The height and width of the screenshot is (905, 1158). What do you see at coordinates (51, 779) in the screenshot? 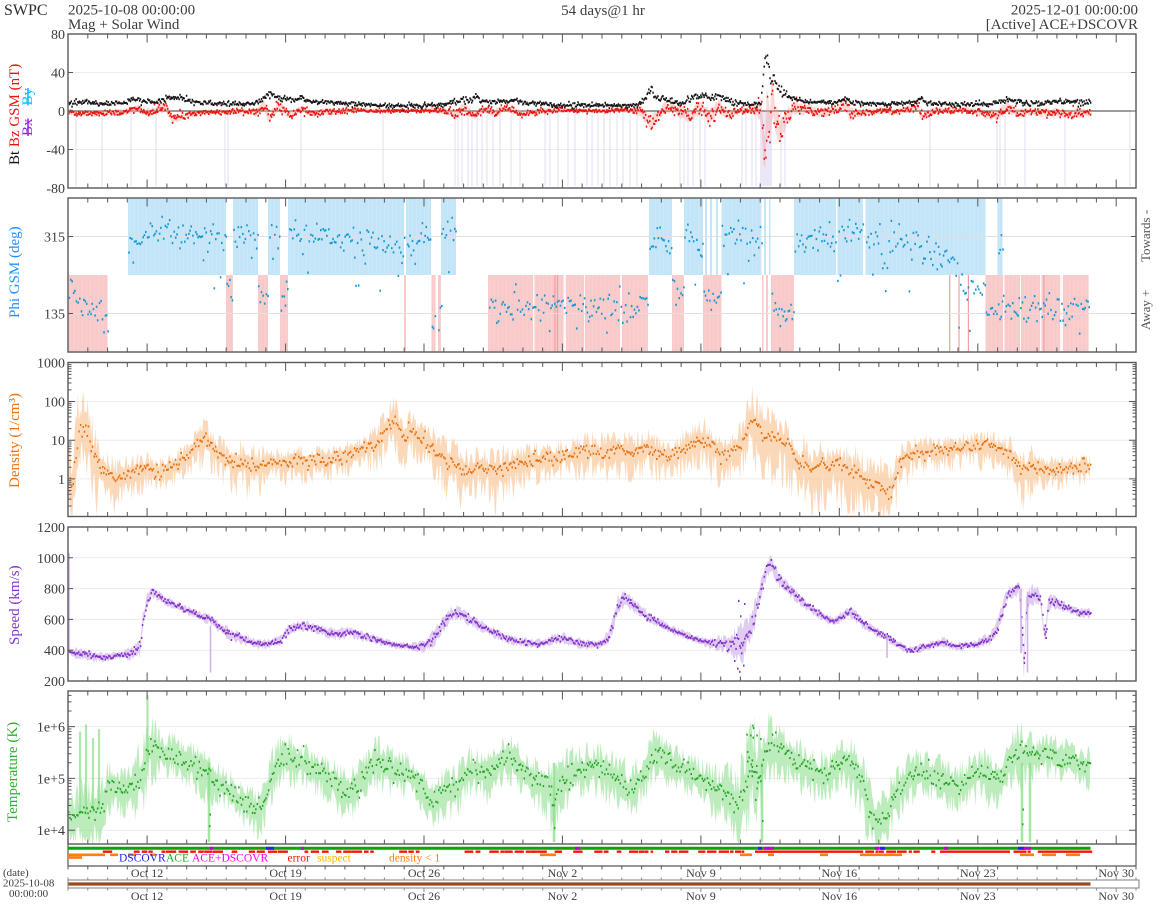
I see `svg-text: 1e+5` at bounding box center [51, 779].